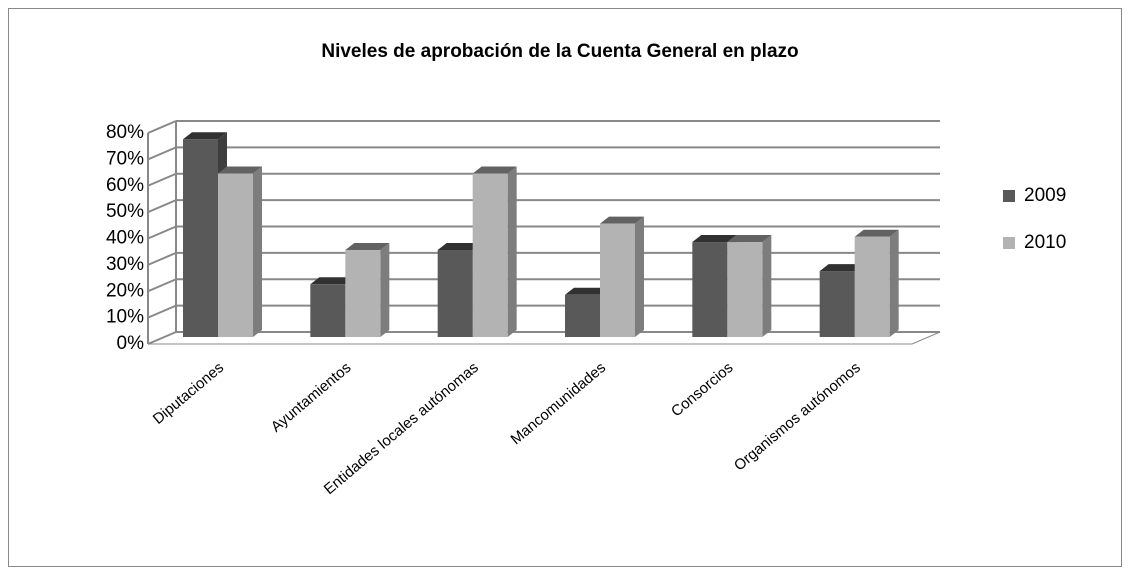 The width and height of the screenshot is (1130, 568). Describe the element at coordinates (1045, 242) in the screenshot. I see `legend-label: 2010` at that location.